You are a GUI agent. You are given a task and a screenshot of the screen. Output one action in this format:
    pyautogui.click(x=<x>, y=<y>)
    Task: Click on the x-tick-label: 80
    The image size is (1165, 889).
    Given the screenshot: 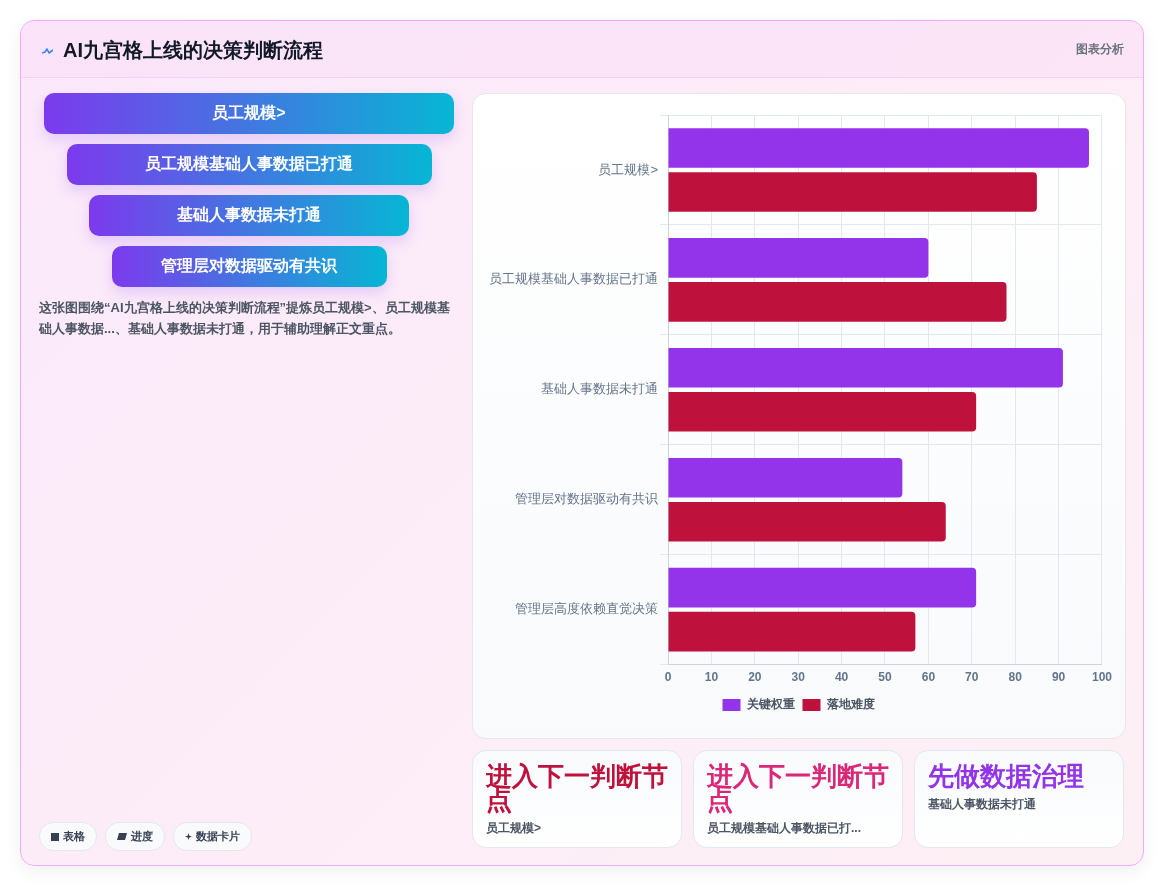 What is the action you would take?
    pyautogui.click(x=1015, y=677)
    